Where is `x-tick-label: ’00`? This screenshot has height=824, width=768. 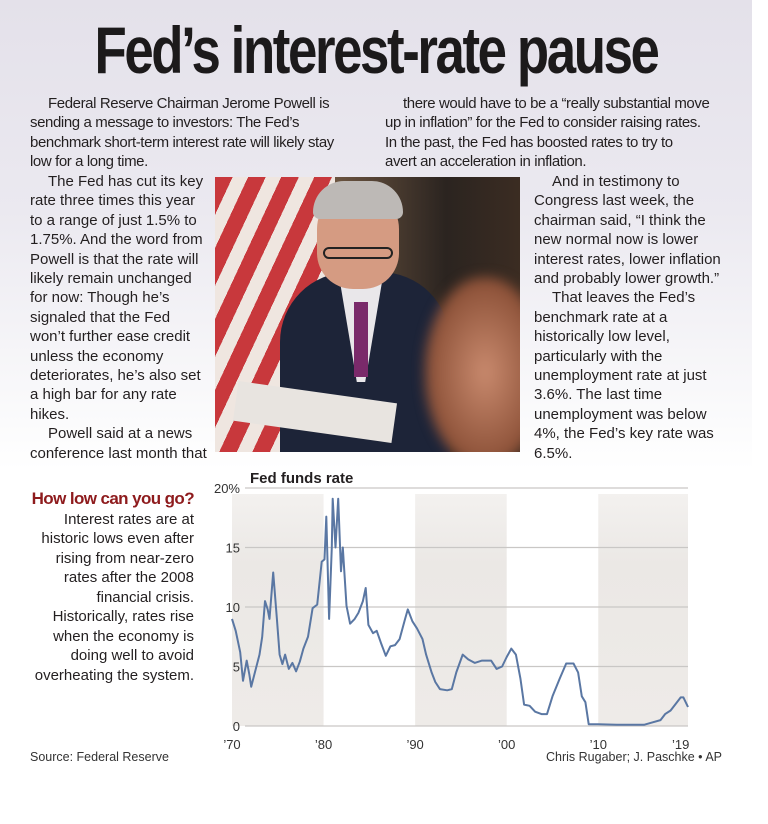
x-tick-label: ’00 is located at coordinates (506, 744).